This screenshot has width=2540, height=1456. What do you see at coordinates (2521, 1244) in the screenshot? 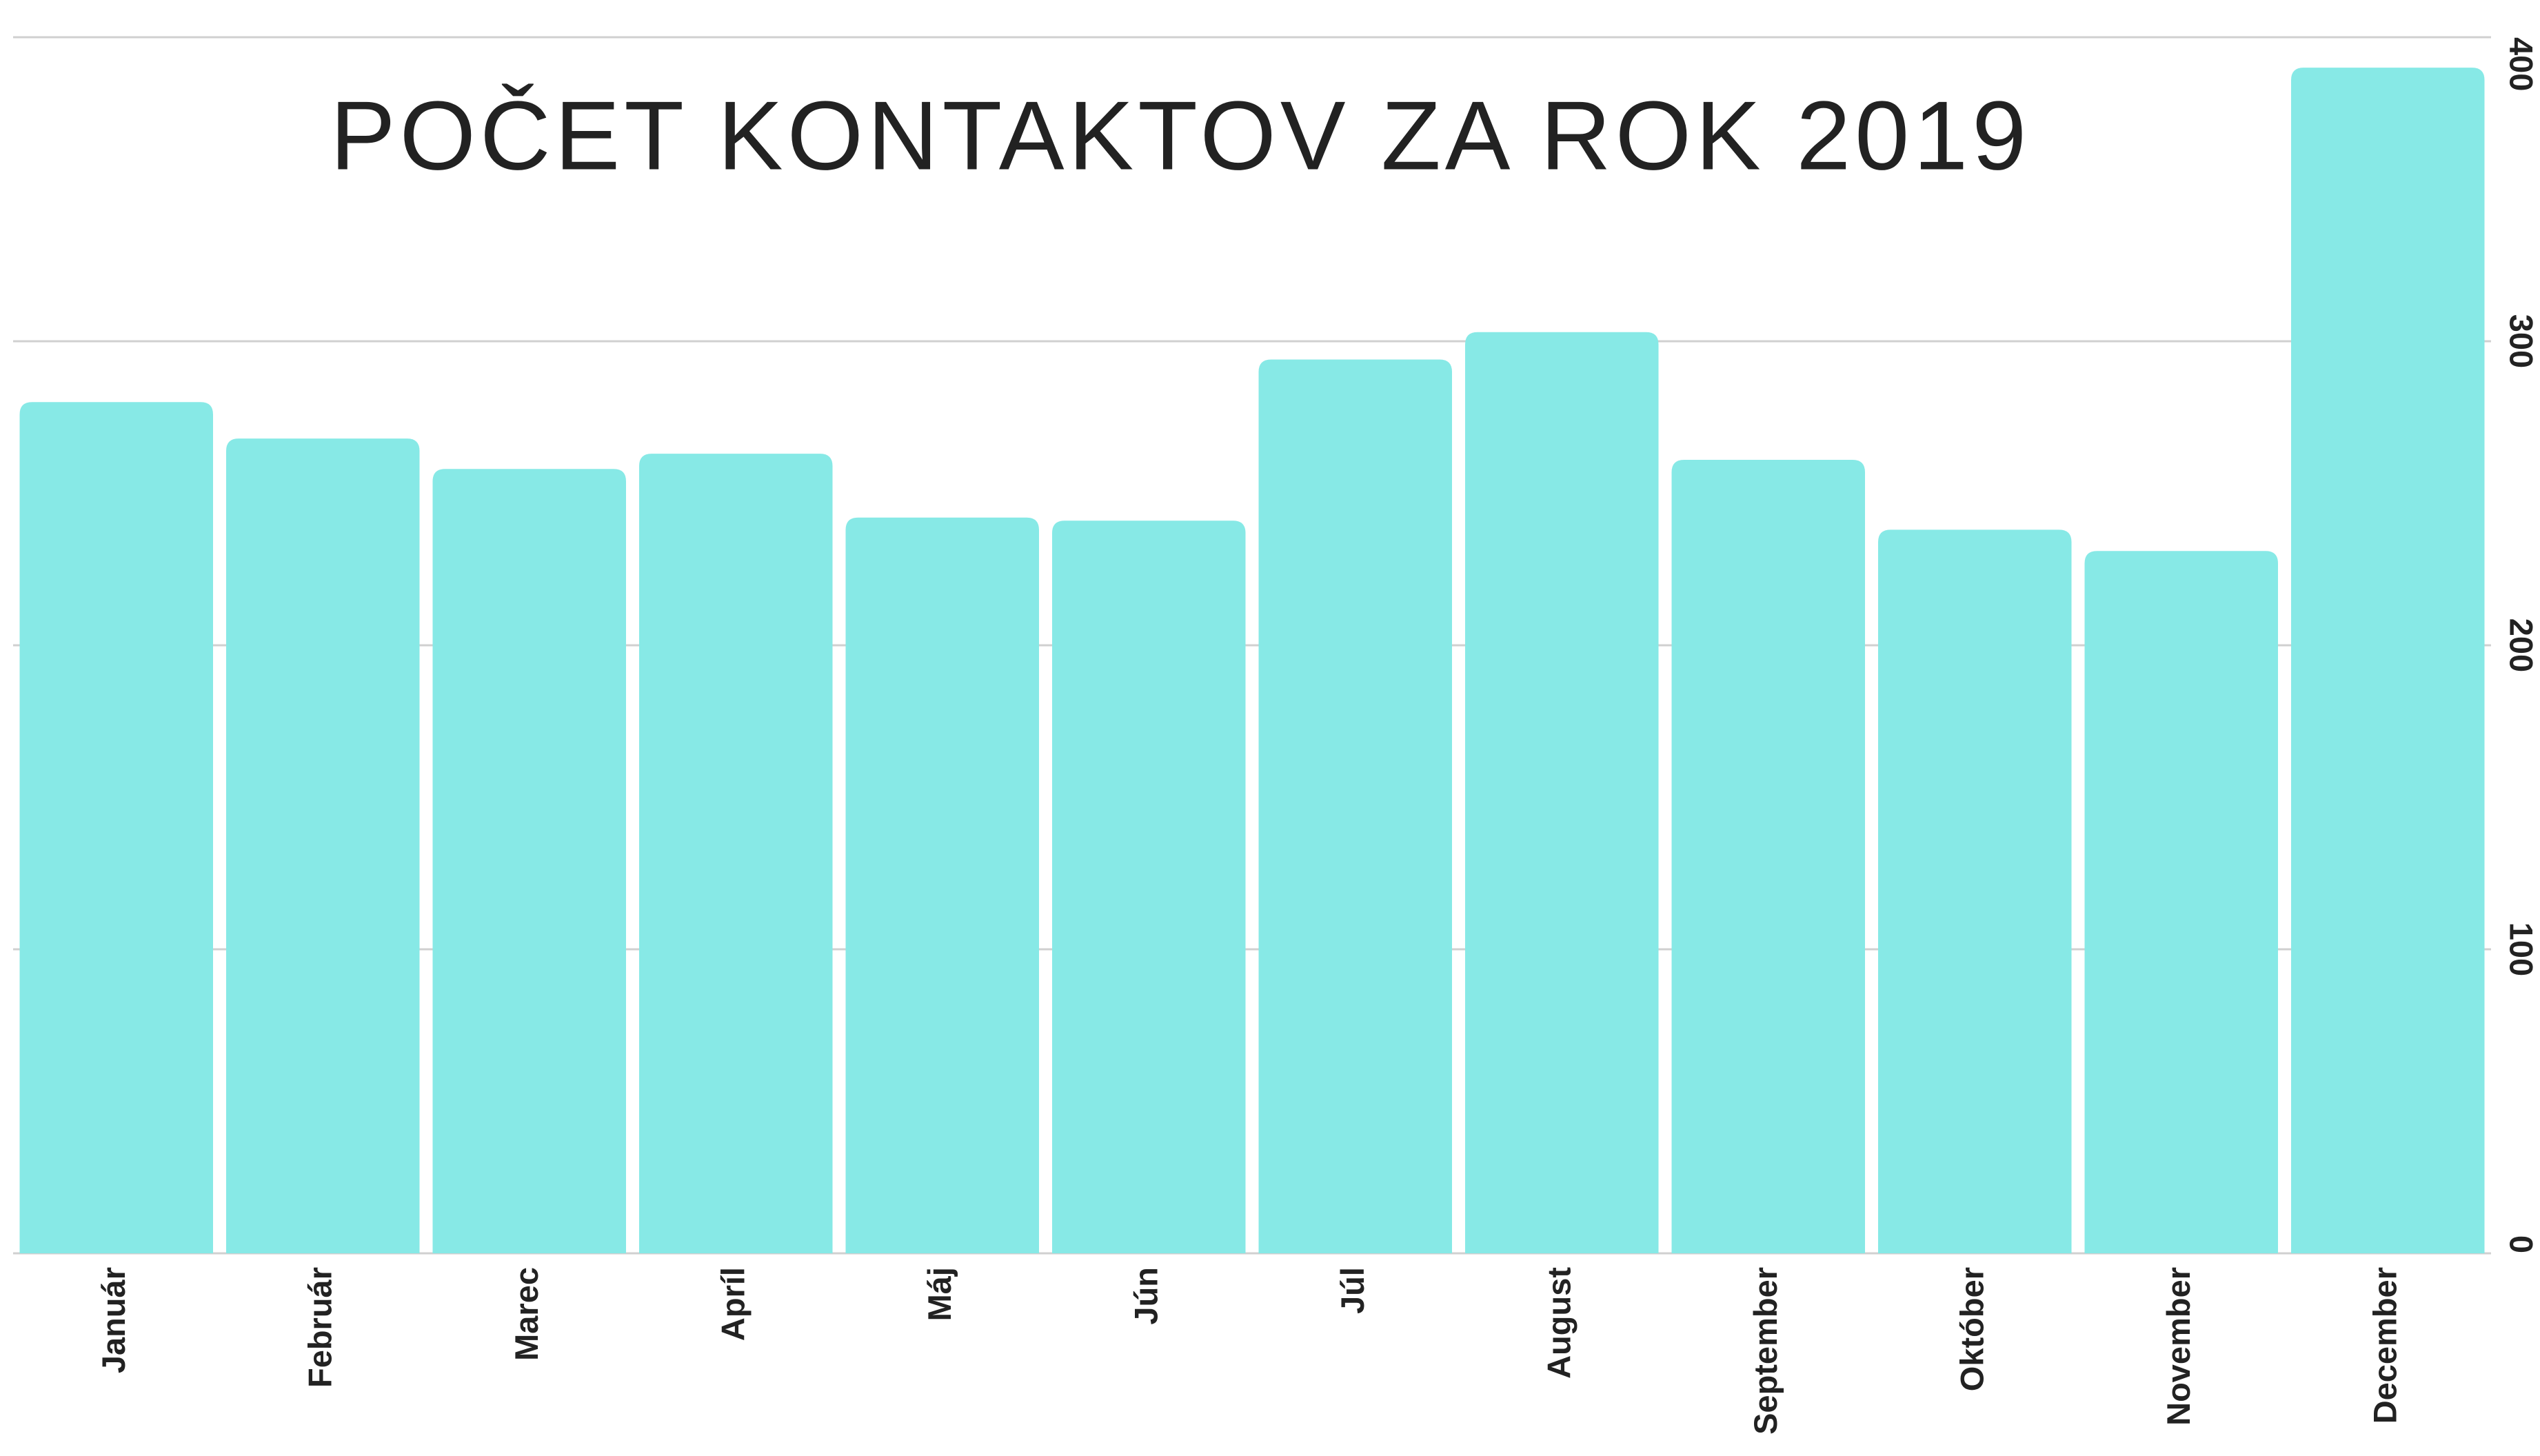
I see `y-tick-label: 0` at bounding box center [2521, 1244].